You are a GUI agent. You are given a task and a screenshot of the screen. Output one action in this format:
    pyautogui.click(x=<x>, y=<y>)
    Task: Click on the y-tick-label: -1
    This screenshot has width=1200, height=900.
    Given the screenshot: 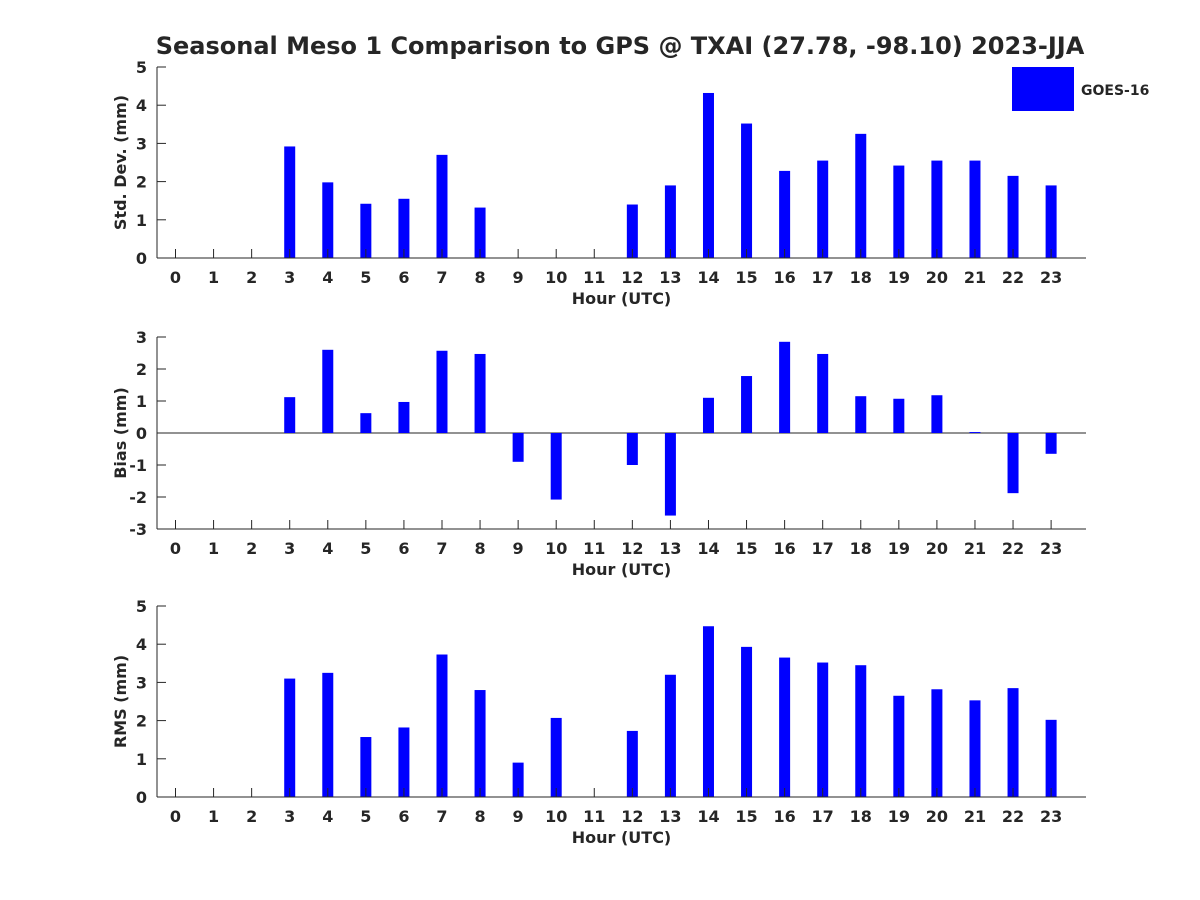 What is the action you would take?
    pyautogui.click(x=138, y=465)
    